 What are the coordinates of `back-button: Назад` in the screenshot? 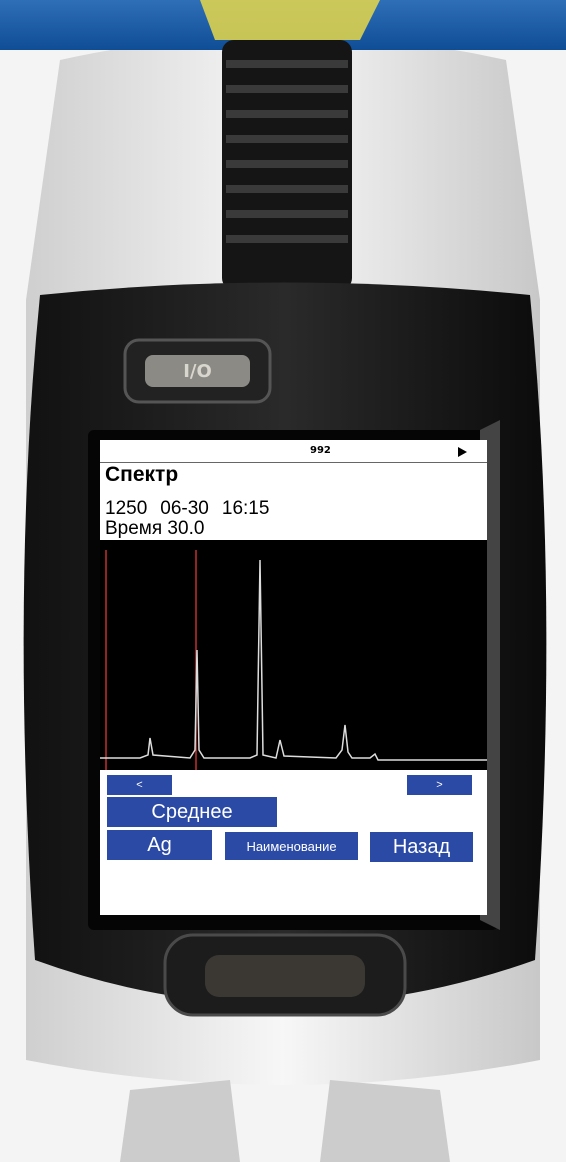 It's located at (421, 847).